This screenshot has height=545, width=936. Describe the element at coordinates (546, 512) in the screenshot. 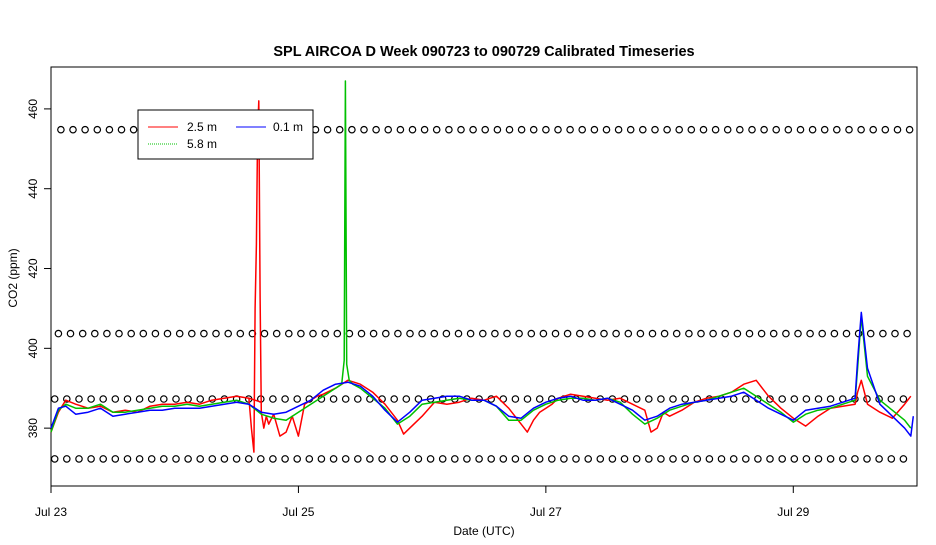

I see `x-tick-label: Jul 27` at that location.